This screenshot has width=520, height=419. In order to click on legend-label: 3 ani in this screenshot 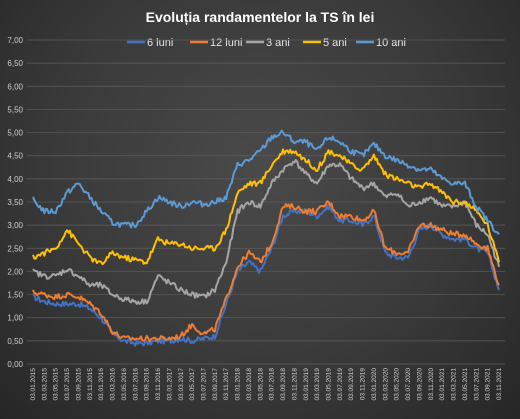, I will do `click(278, 43)`.